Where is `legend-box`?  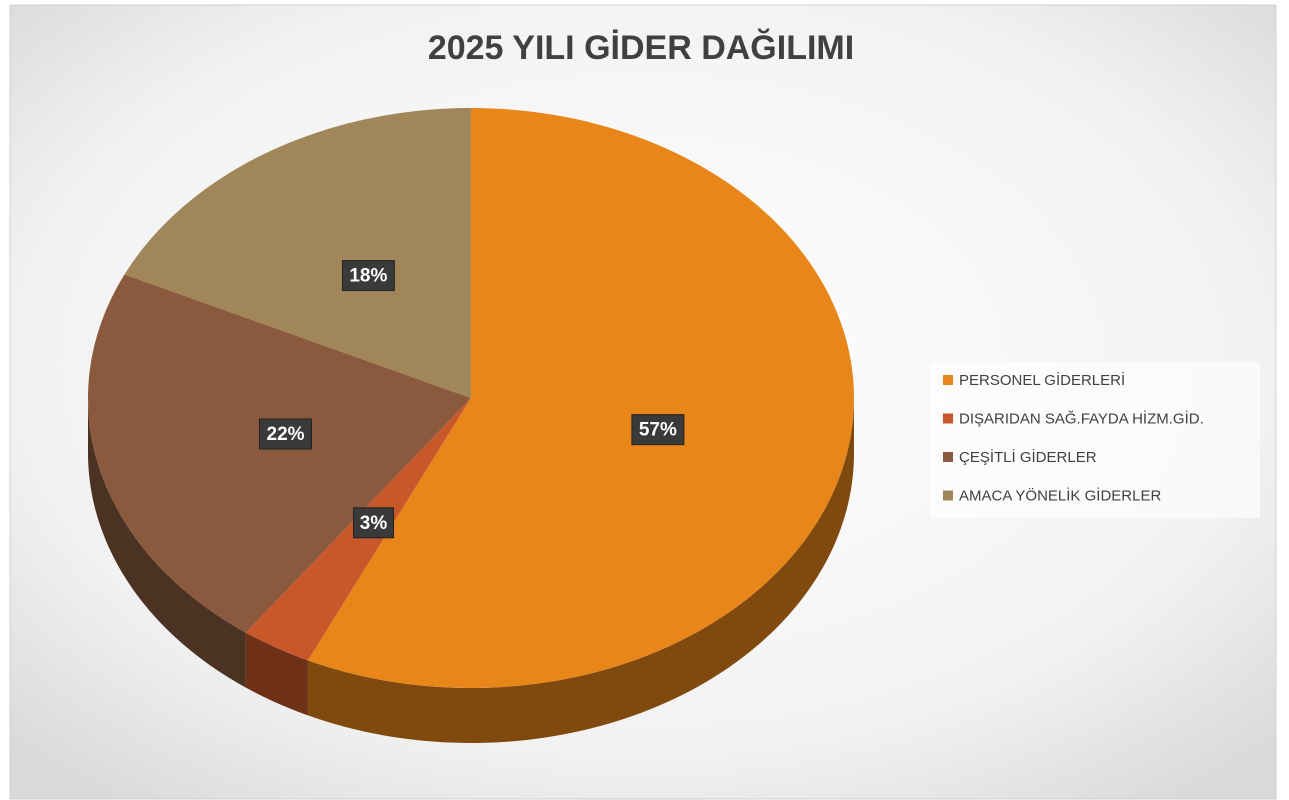 legend-box is located at coordinates (1095, 440).